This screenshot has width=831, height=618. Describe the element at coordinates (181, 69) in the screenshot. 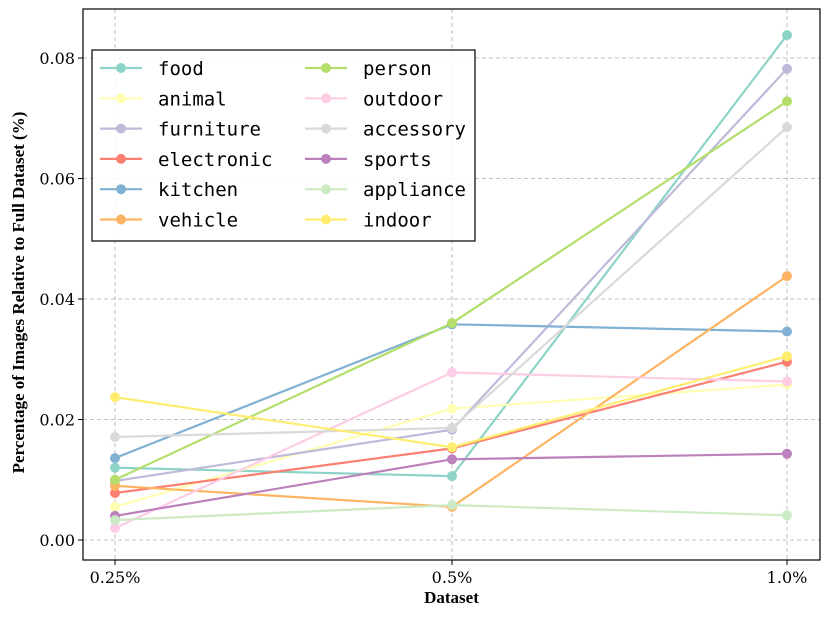

I see `legend-label: food` at that location.